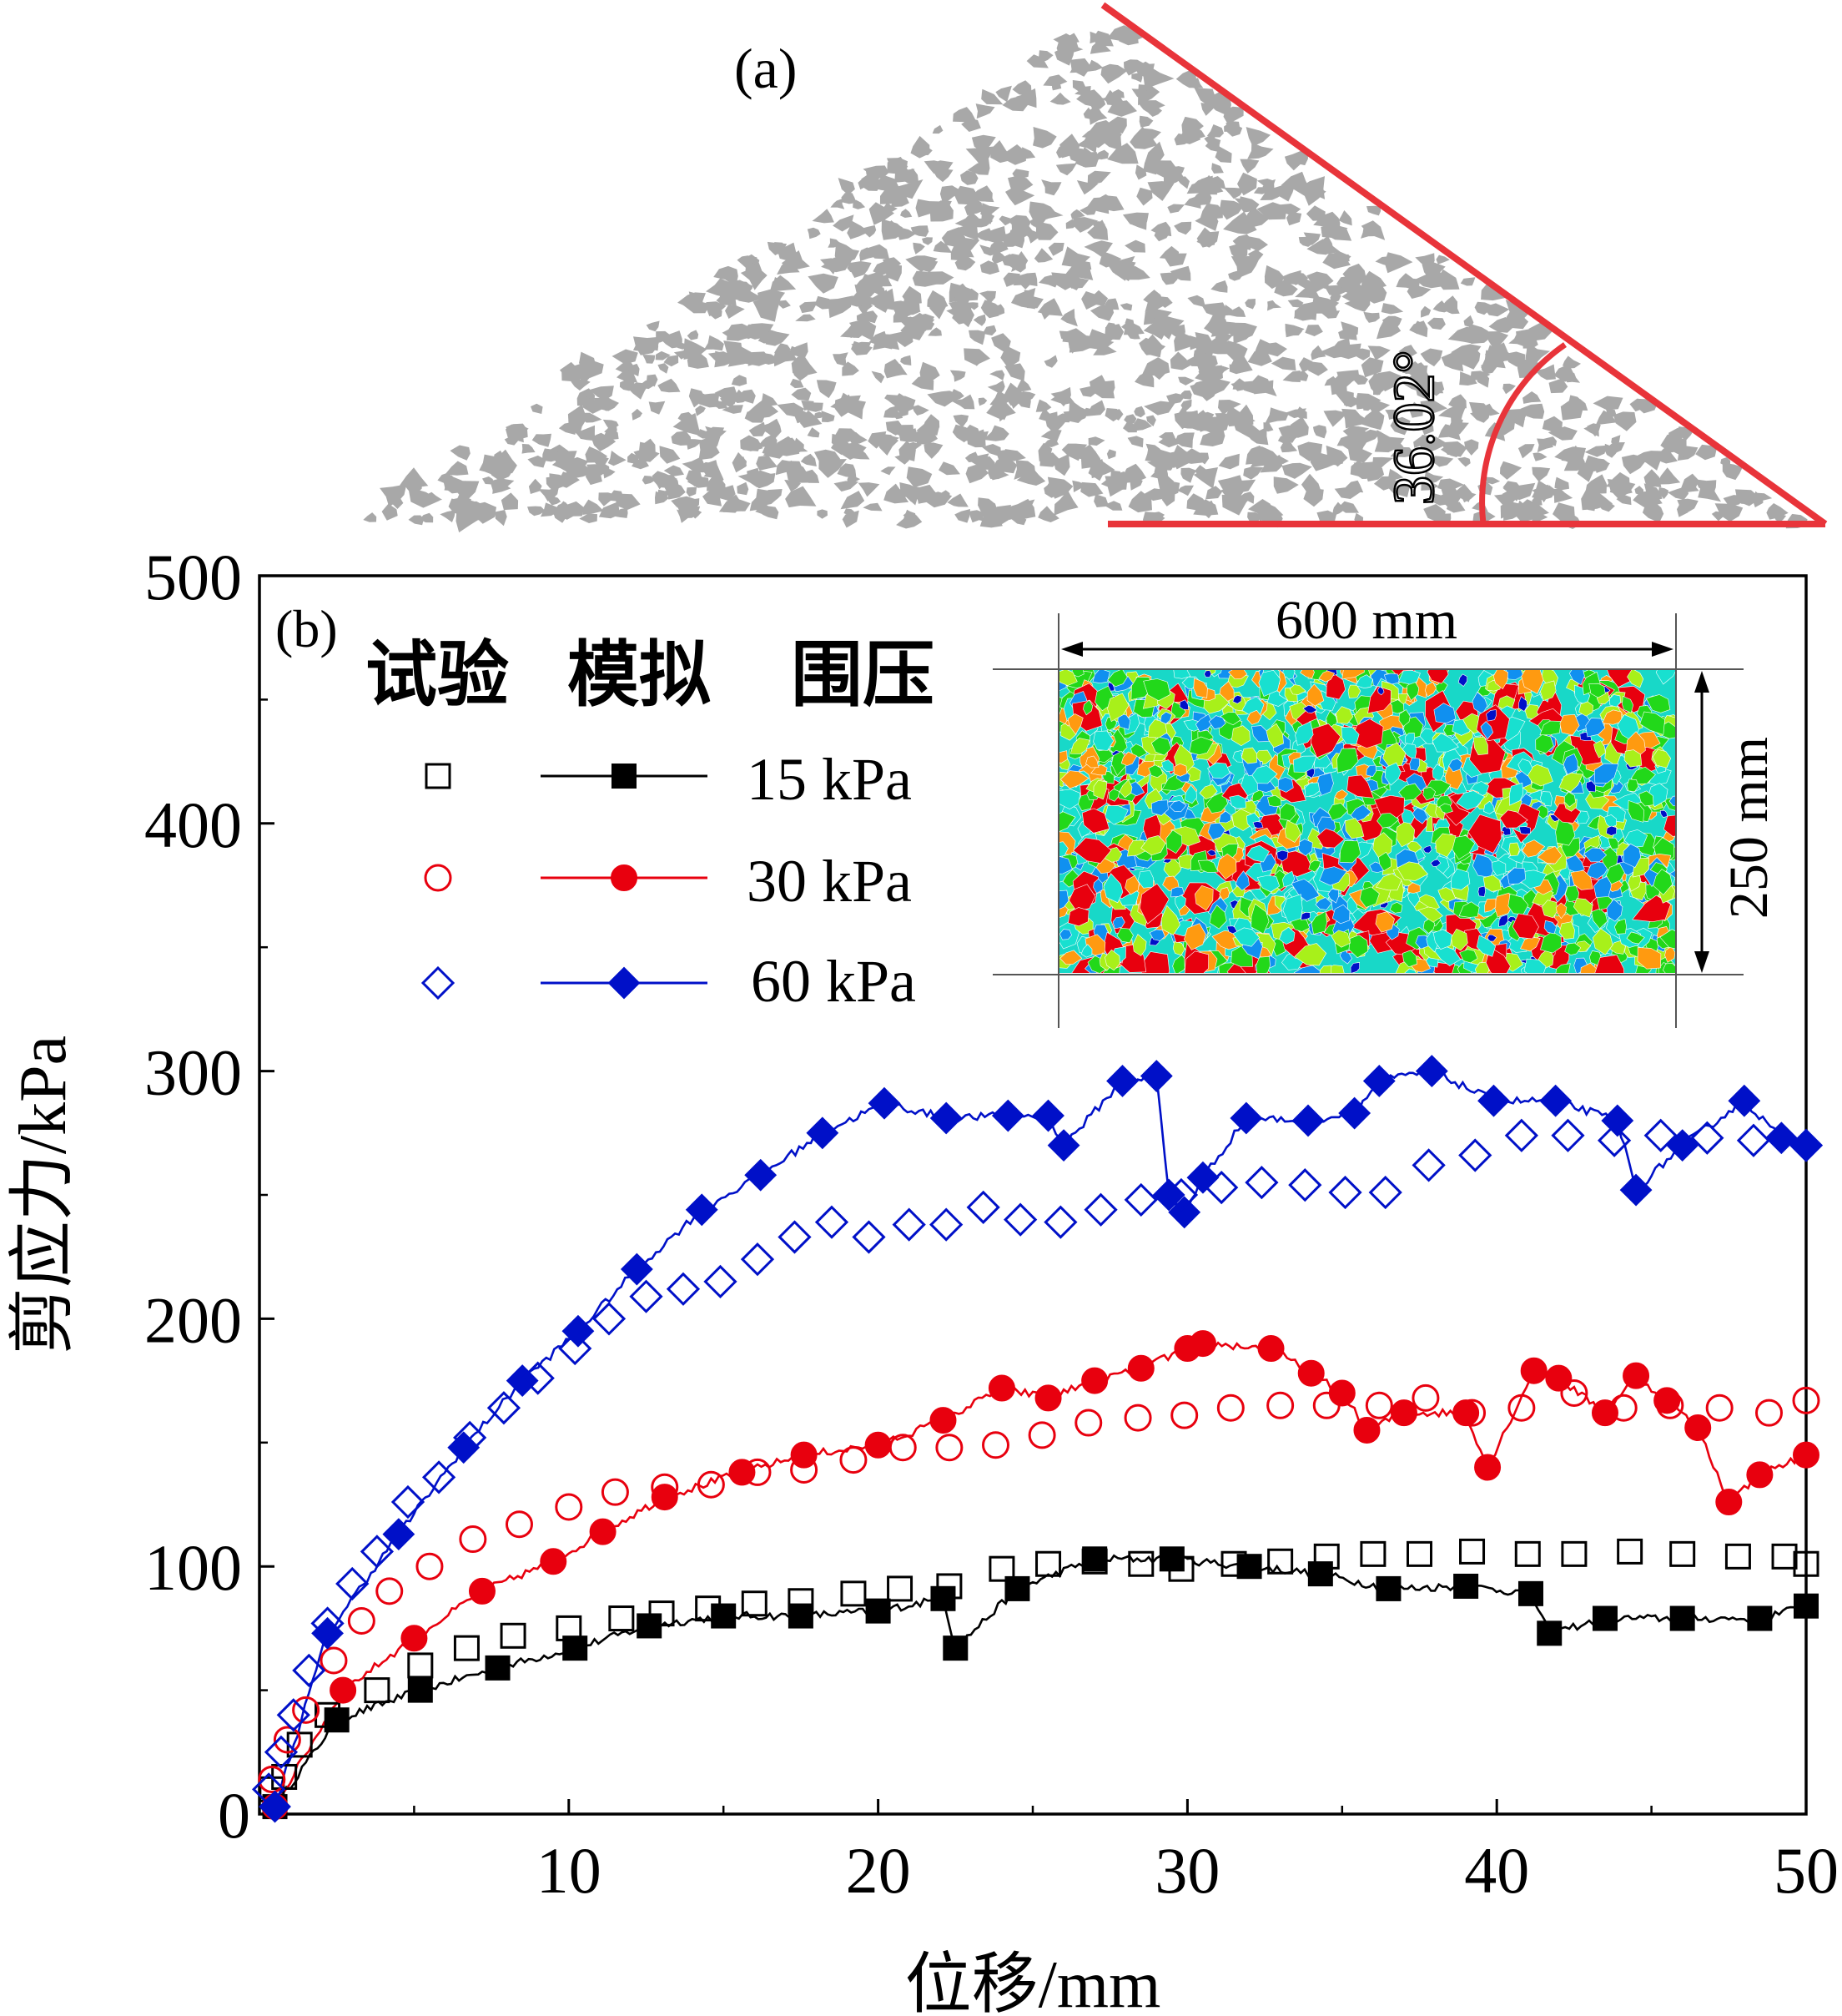 The image size is (1842, 2016). What do you see at coordinates (863, 675) in the screenshot?
I see `legend-header-pressure: 围压` at bounding box center [863, 675].